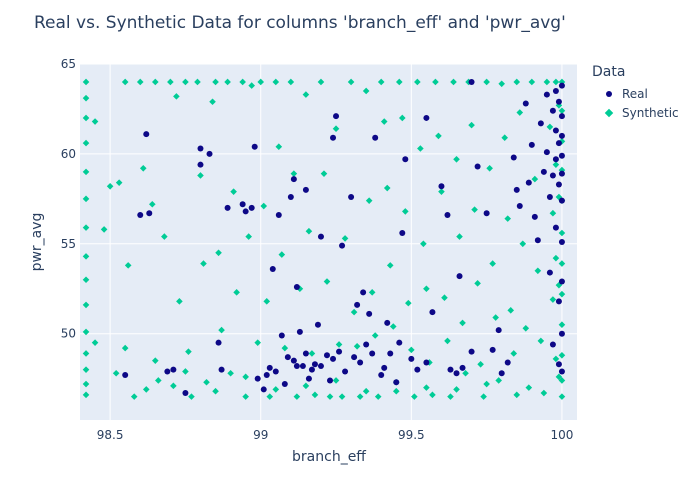 The image size is (700, 500). I want to click on y-tick-label: 60, so click(68, 154).